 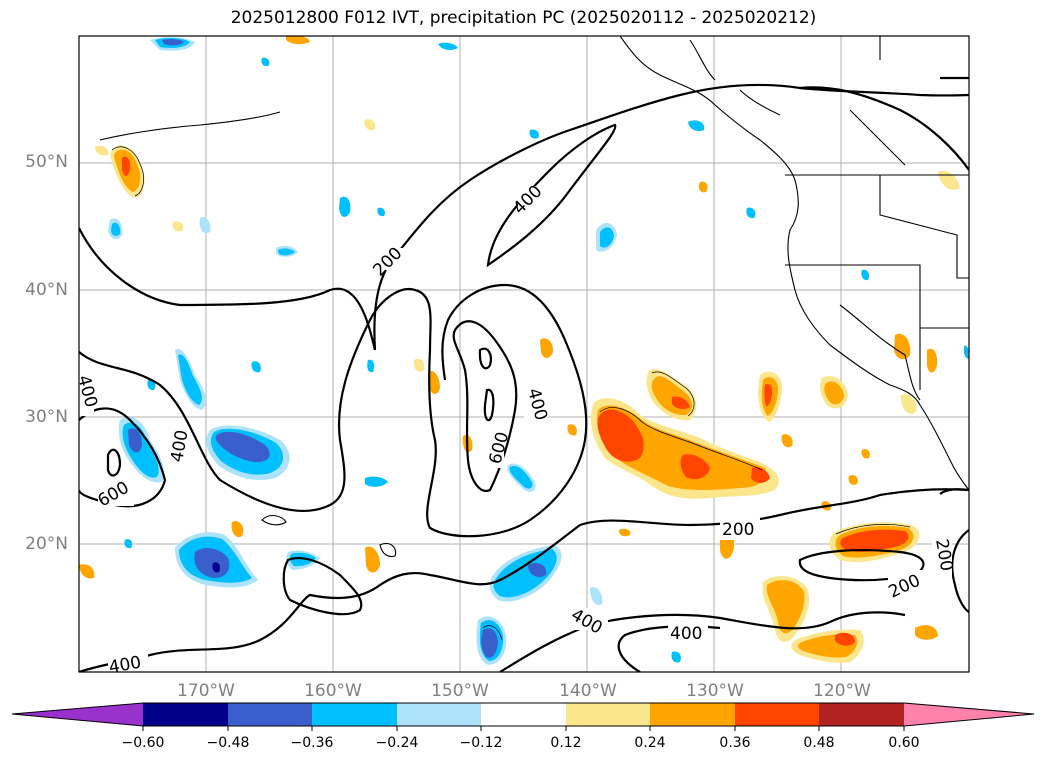 I want to click on lon-label-170w: 170°W, so click(x=206, y=691).